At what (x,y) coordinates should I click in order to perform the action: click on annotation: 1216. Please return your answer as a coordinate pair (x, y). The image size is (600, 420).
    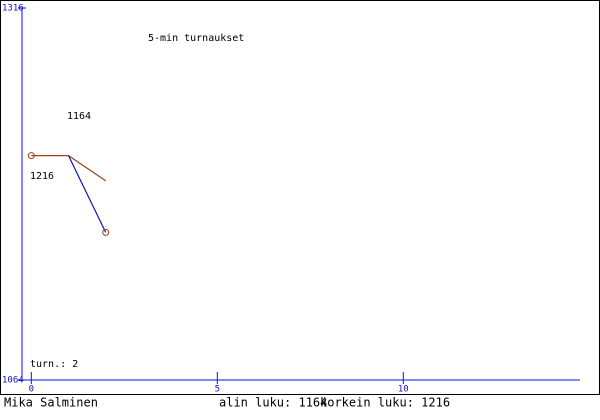
    Looking at the image, I should click on (42, 176).